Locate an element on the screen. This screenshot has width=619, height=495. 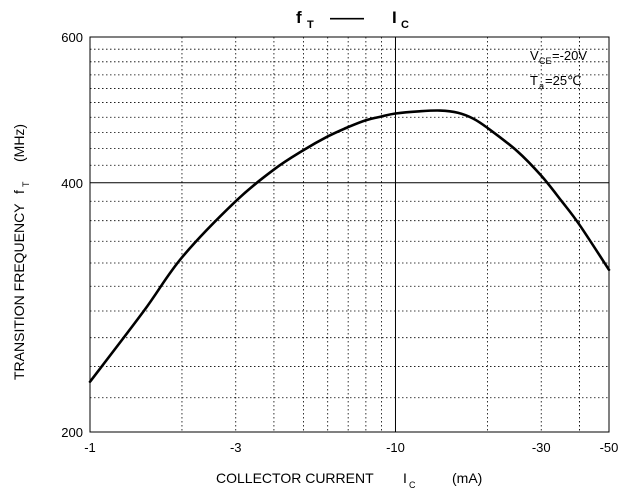
x-axis-label-symbol: I is located at coordinates (405, 478).